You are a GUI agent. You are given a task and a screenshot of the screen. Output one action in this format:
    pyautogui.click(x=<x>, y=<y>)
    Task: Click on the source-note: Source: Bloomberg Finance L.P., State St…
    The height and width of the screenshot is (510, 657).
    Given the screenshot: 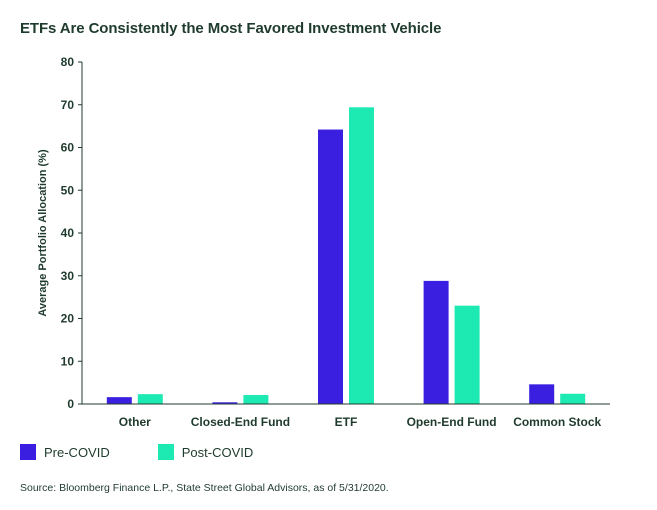 What is the action you would take?
    pyautogui.click(x=204, y=488)
    